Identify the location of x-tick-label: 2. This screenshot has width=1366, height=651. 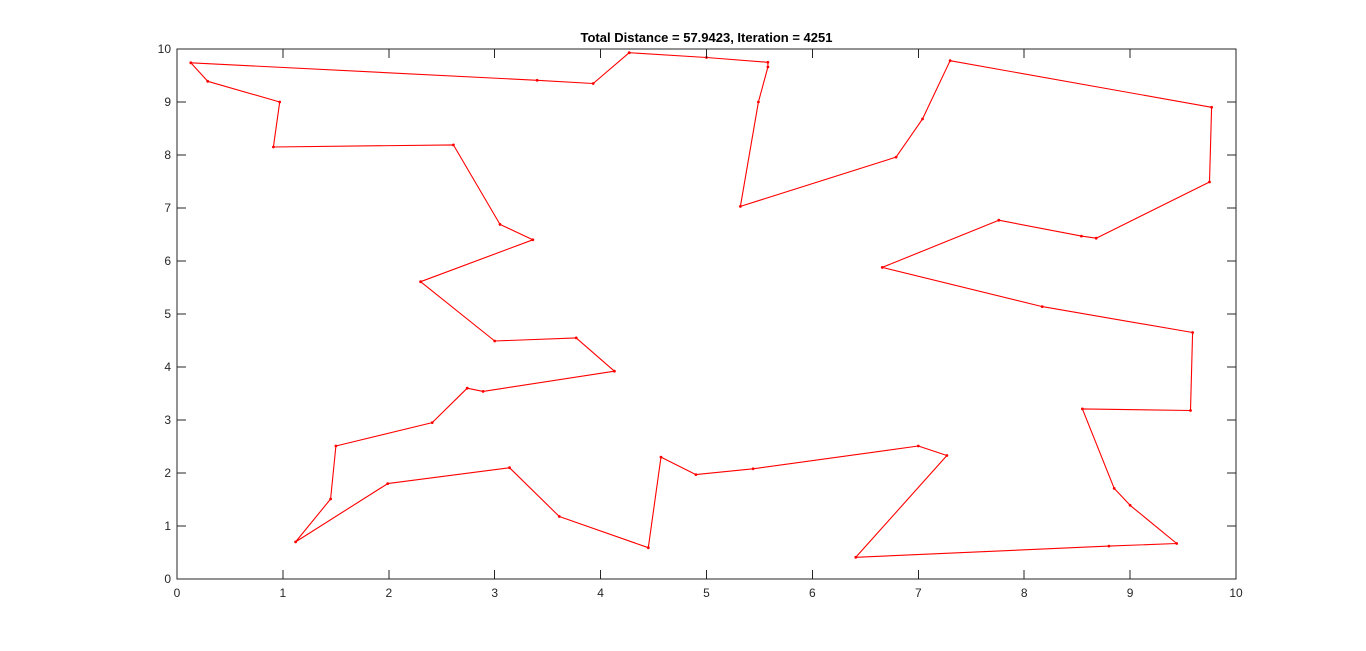
(388, 593).